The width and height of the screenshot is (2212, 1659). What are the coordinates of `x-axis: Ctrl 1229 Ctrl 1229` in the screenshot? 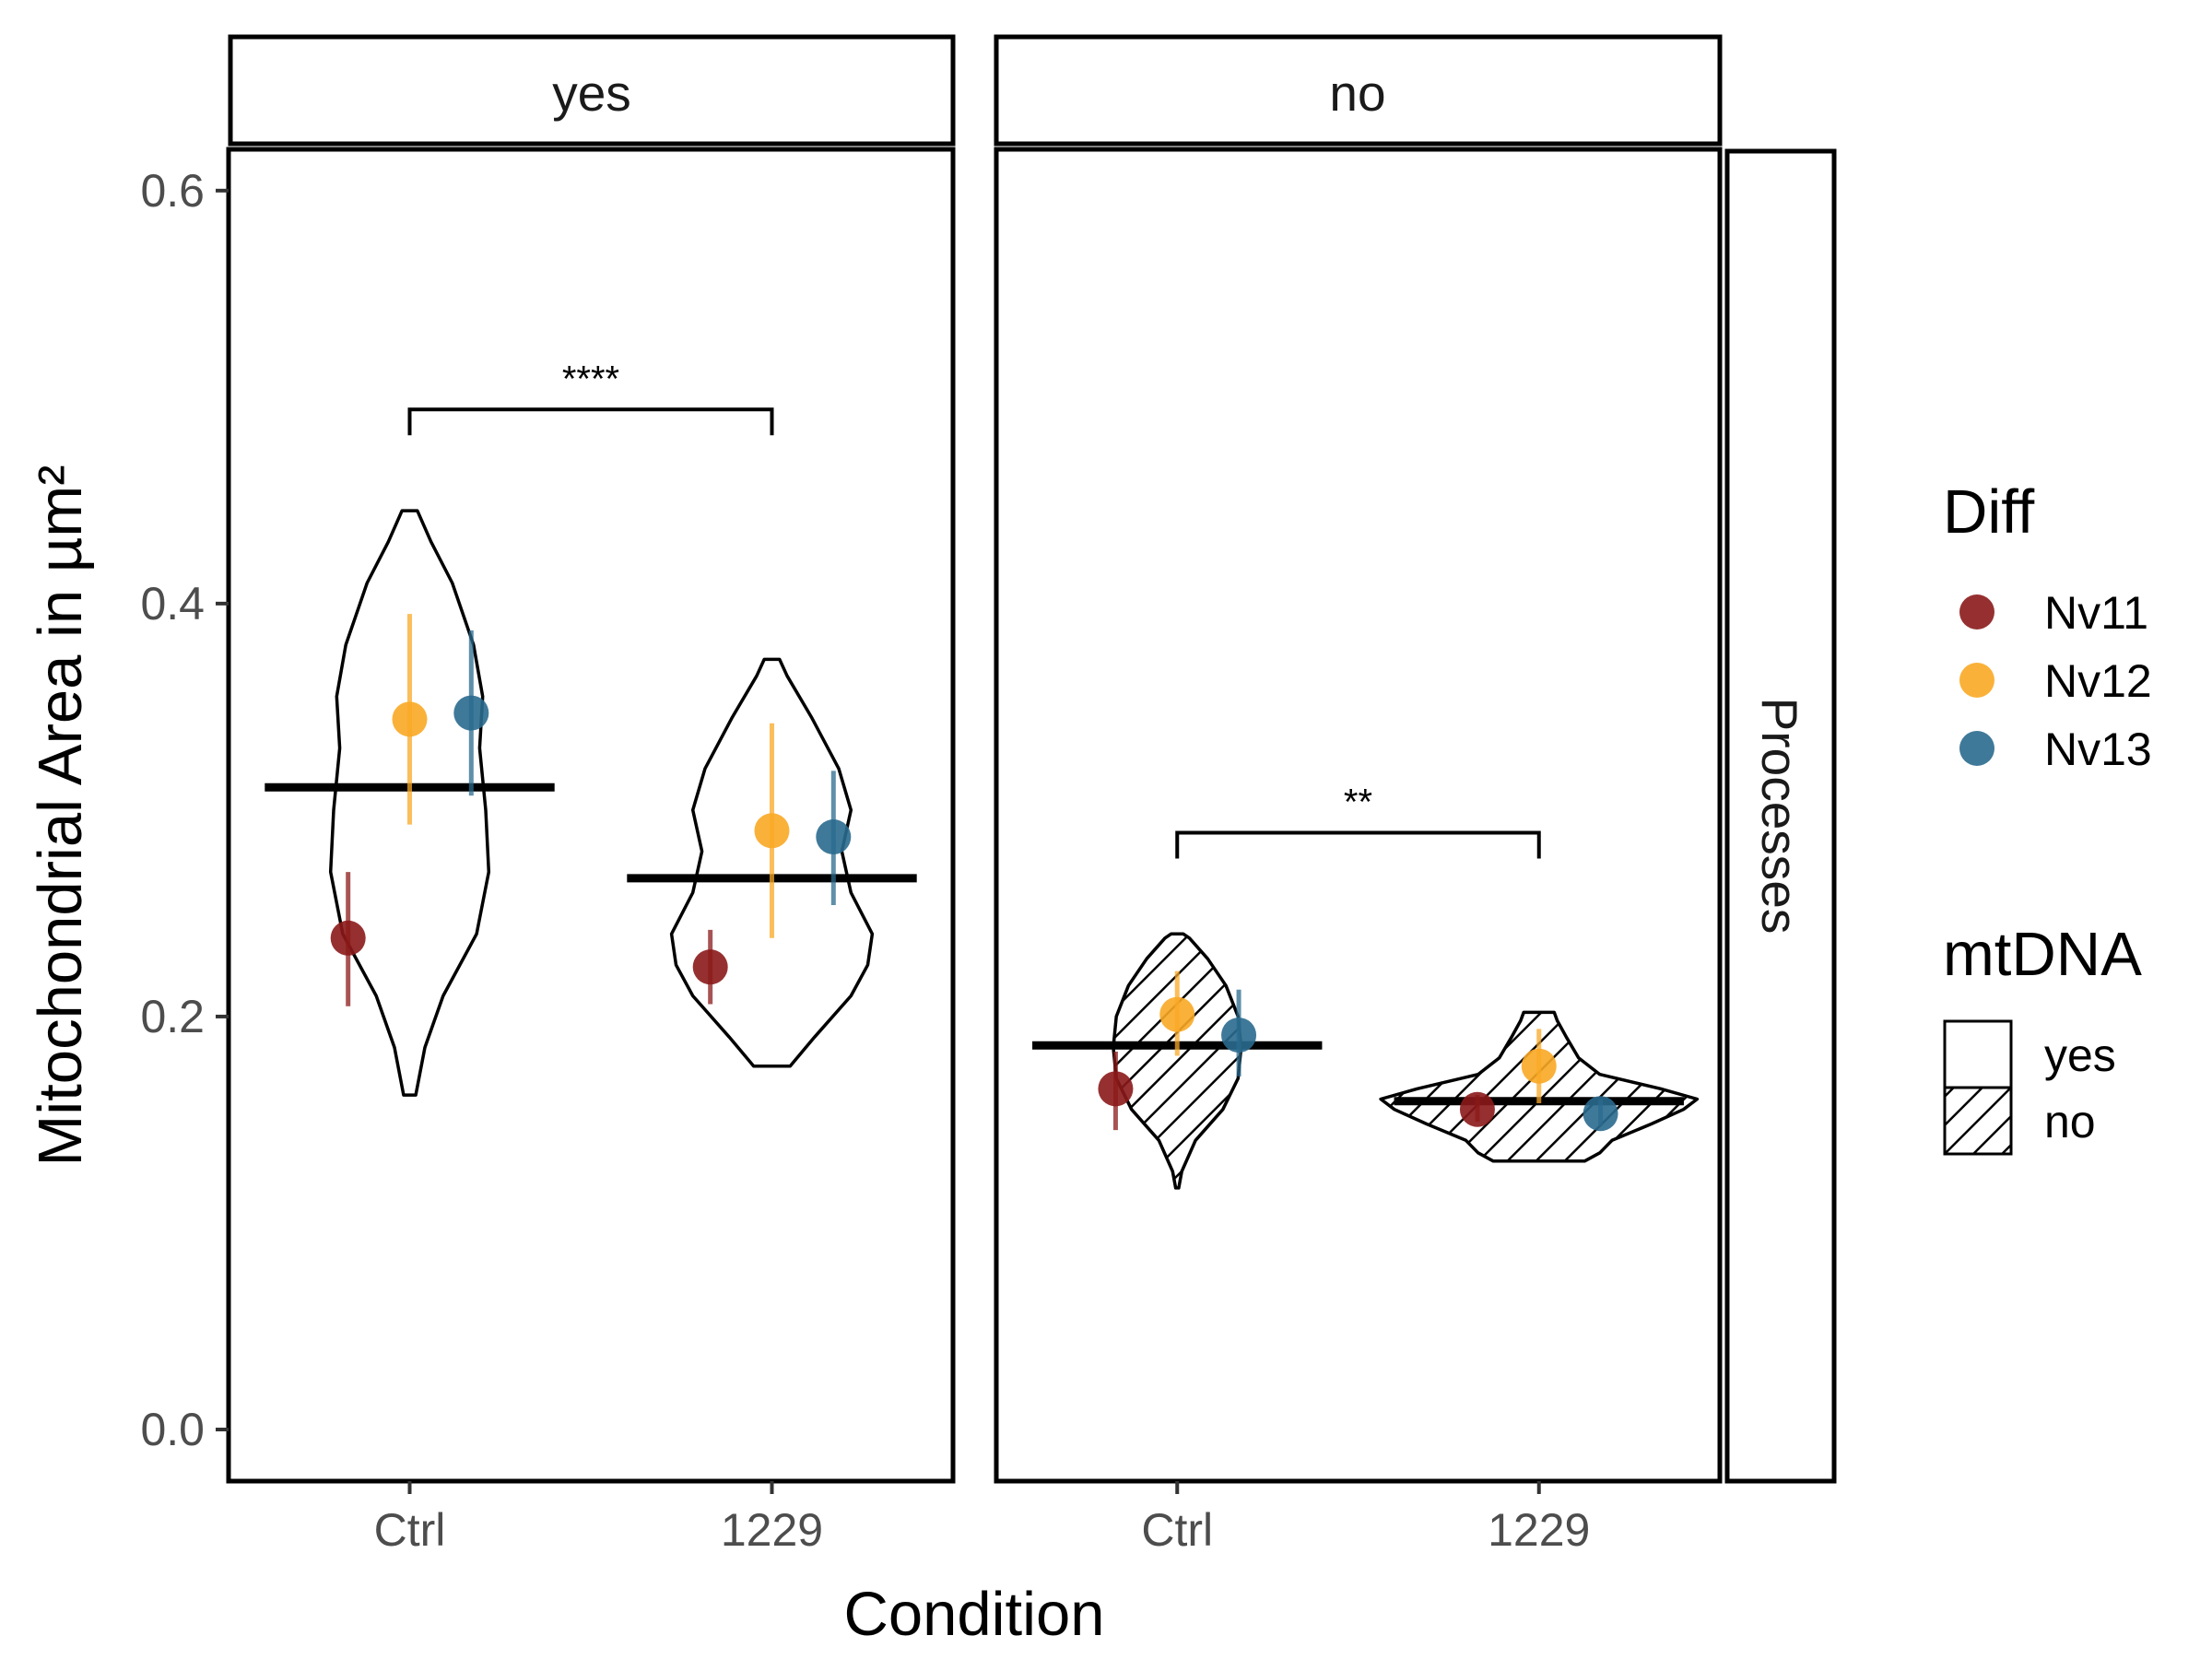 It's located at (974, 1517).